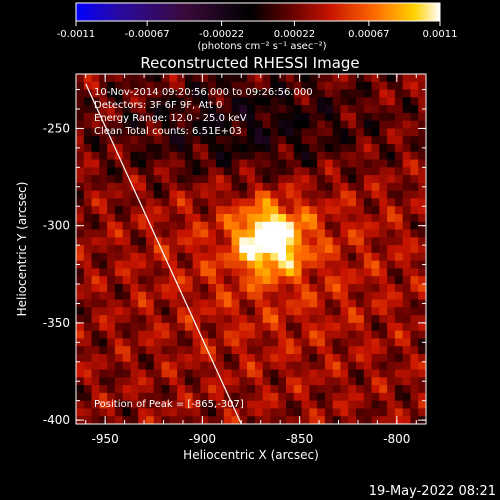 The image size is (500, 500). What do you see at coordinates (249, 63) in the screenshot?
I see `chart-title: Reconstructed RHESSI Image` at bounding box center [249, 63].